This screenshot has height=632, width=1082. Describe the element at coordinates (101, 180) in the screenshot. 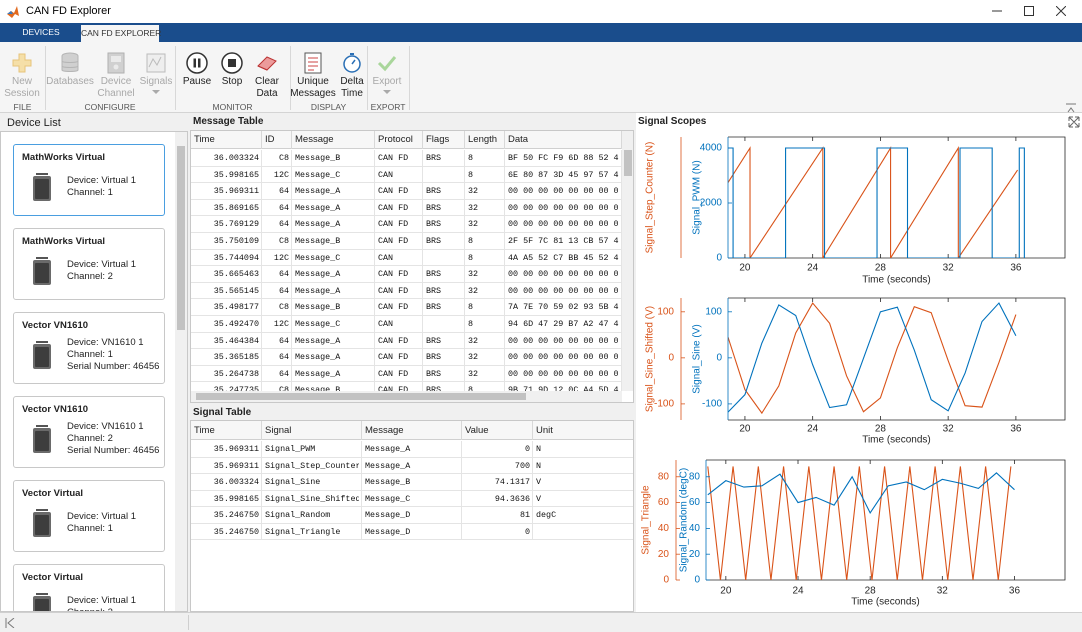

I see `device-detail: Device: Virtual 1` at that location.